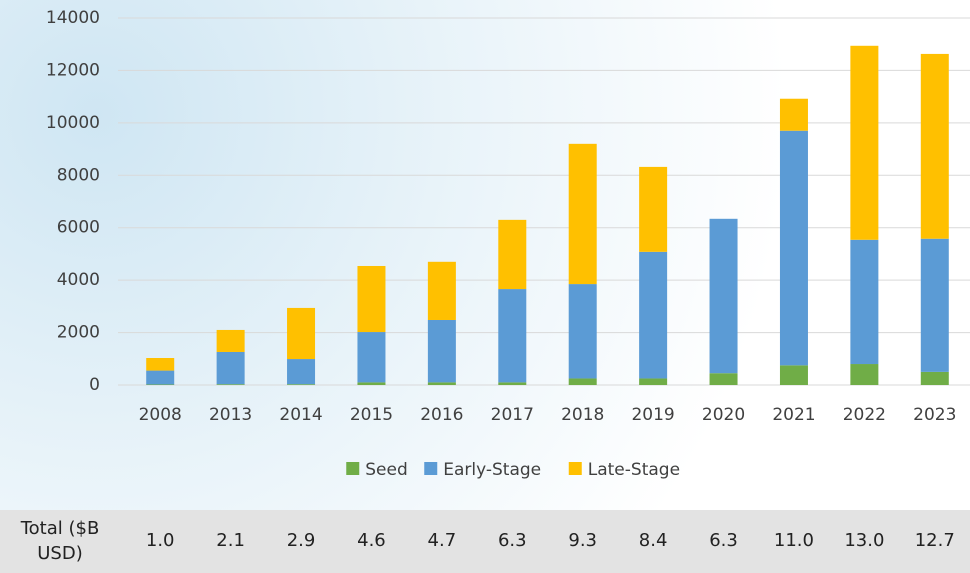 The width and height of the screenshot is (970, 573). I want to click on y-tick-label: 10000, so click(73, 123).